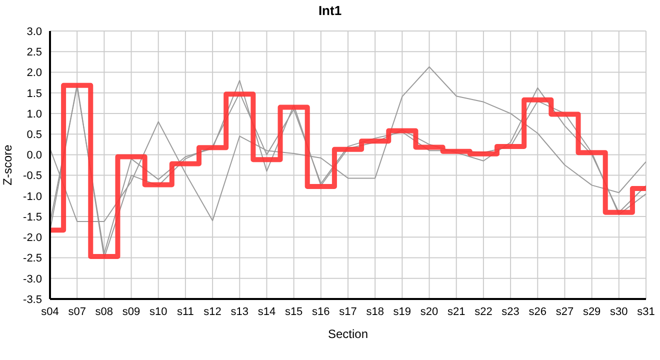 The image size is (660, 360). I want to click on x-tick-label: s14, so click(267, 312).